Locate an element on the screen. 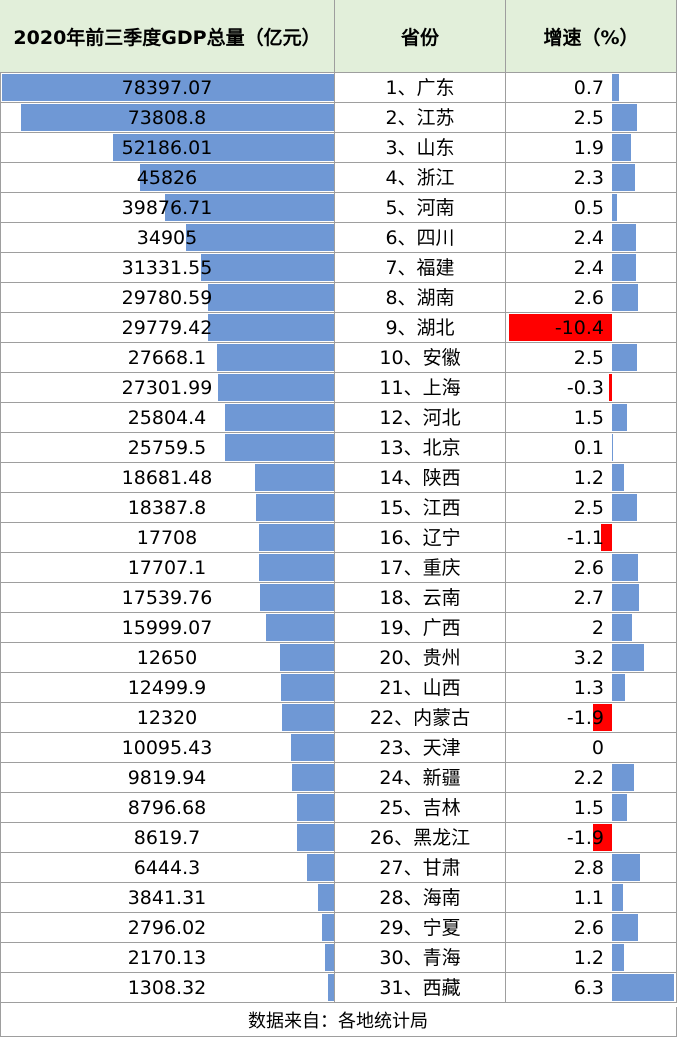 The height and width of the screenshot is (1037, 677). gdp-cell: 12320 is located at coordinates (167, 718).